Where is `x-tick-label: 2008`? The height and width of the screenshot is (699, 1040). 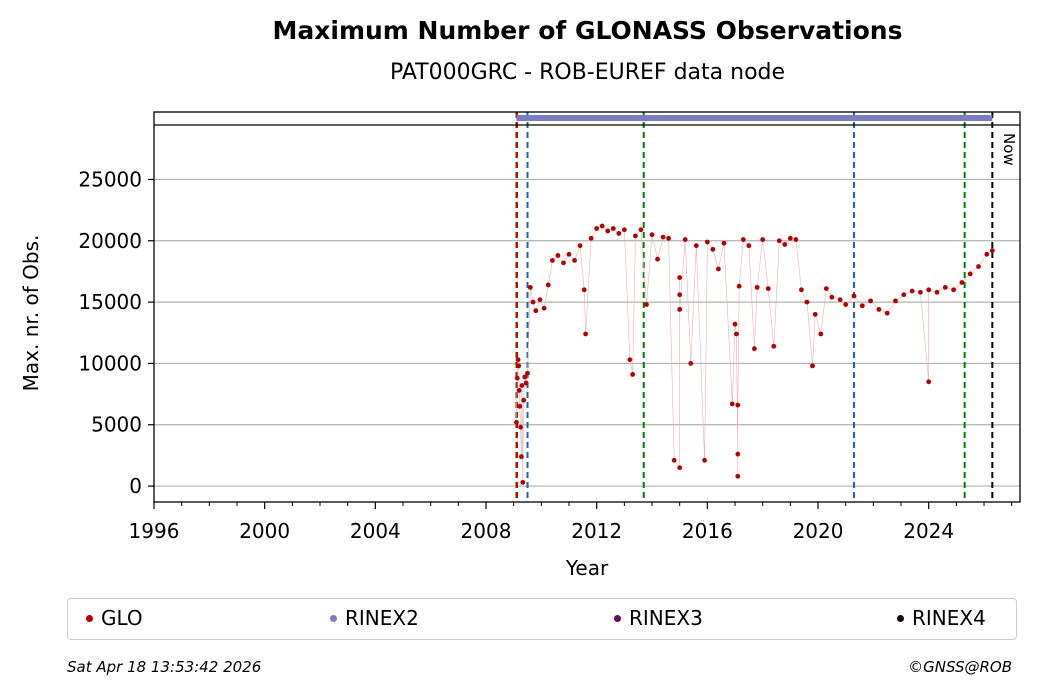
x-tick-label: 2008 is located at coordinates (486, 531).